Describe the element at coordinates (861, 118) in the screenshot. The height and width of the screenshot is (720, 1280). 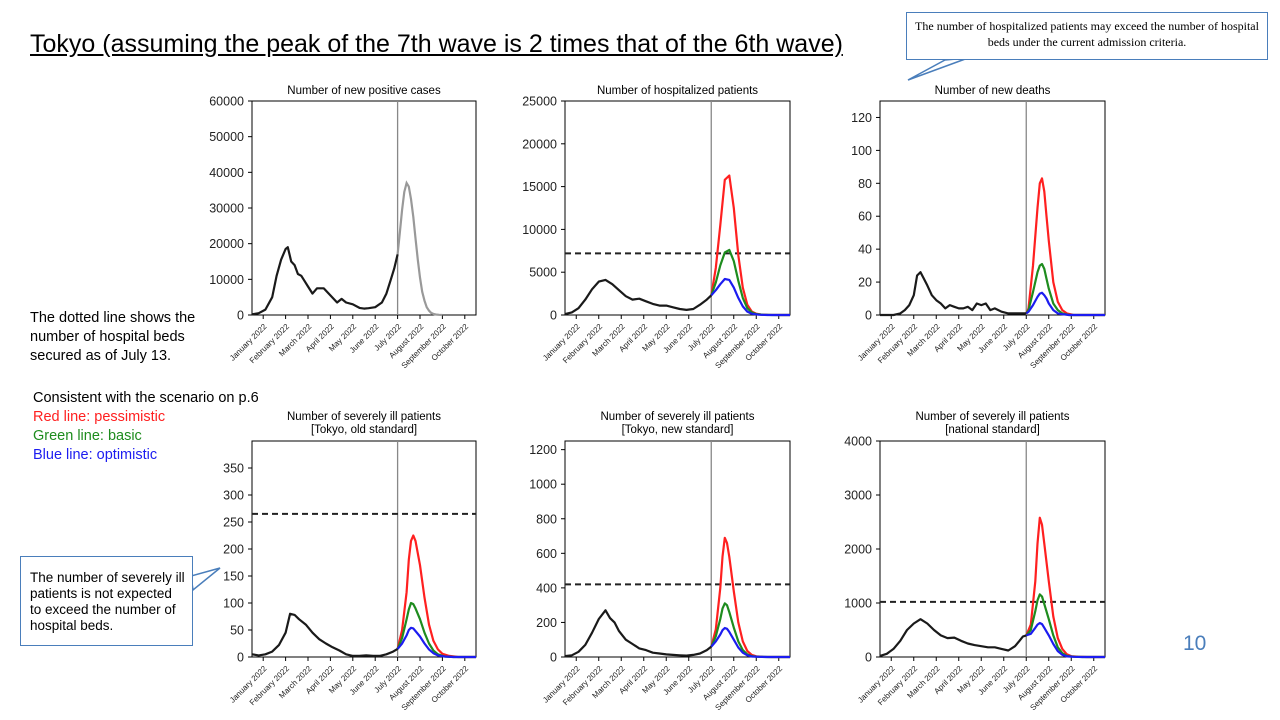
I see `y-tick-label: 120` at that location.